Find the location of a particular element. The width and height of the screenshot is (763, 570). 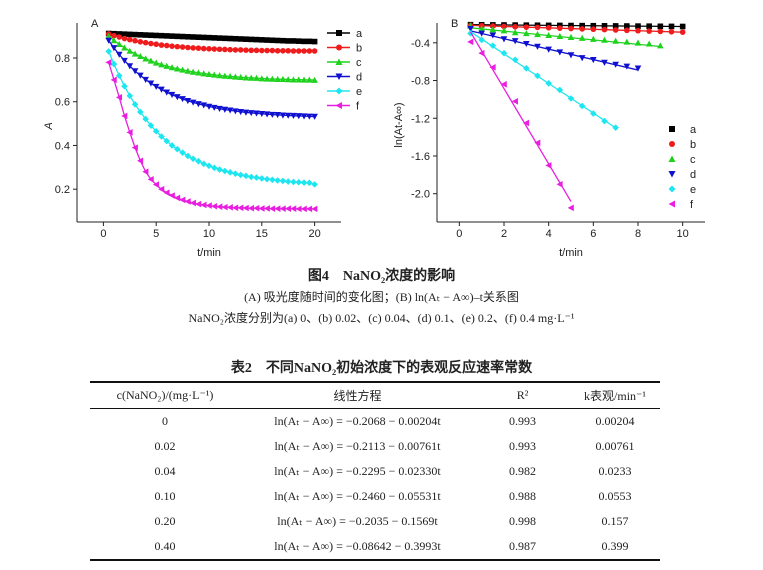

series-c is located at coordinates (565, 35).